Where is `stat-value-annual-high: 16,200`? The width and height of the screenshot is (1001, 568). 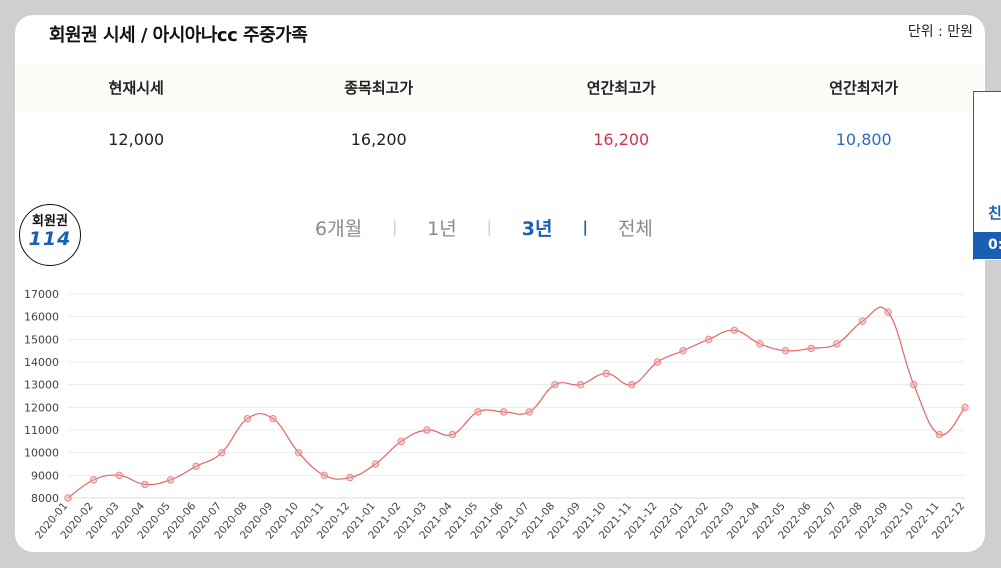 stat-value-annual-high: 16,200 is located at coordinates (621, 139).